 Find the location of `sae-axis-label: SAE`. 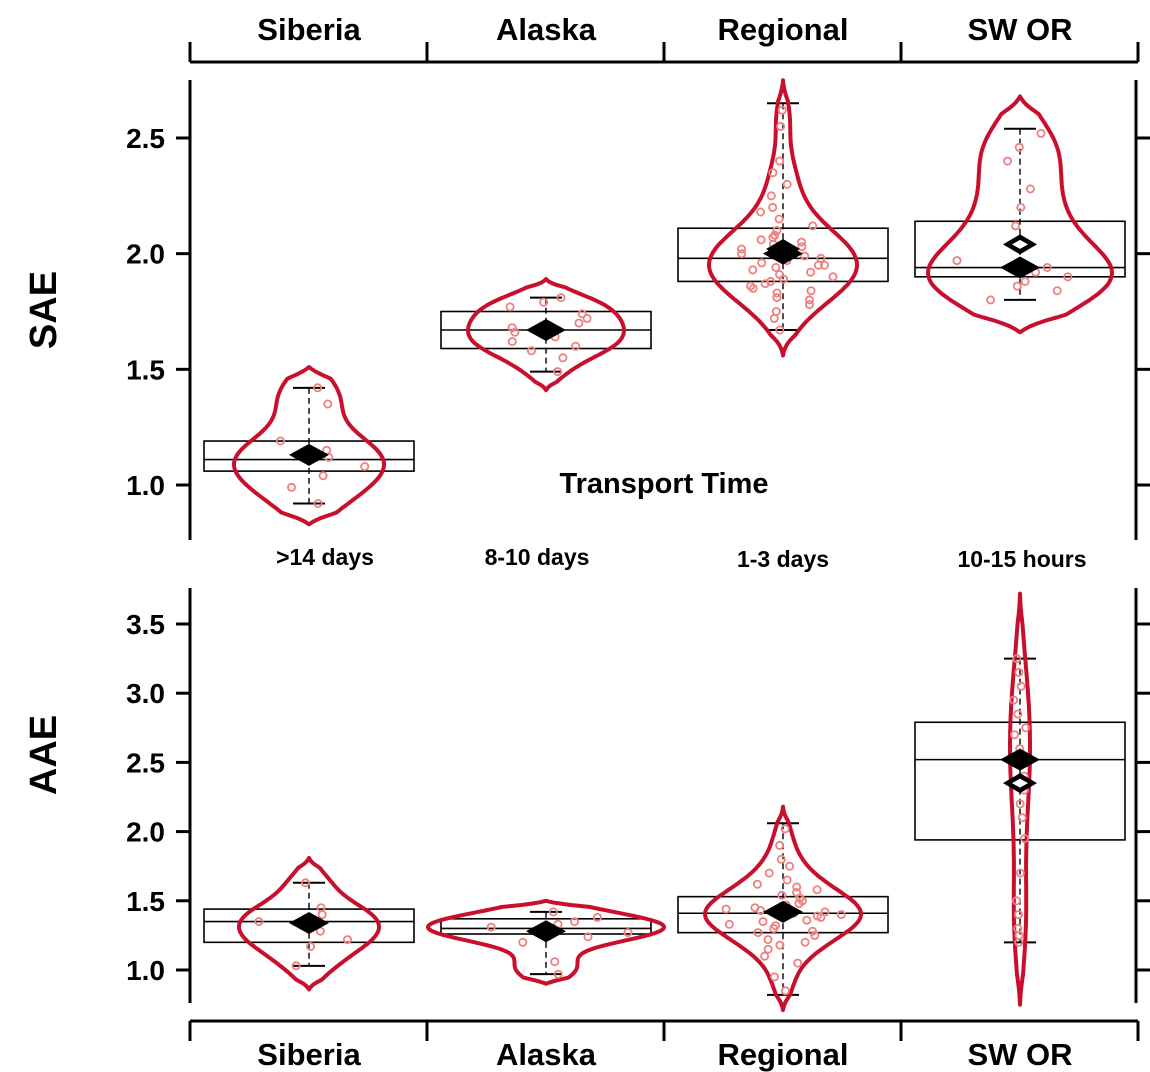

sae-axis-label: SAE is located at coordinates (44, 310).